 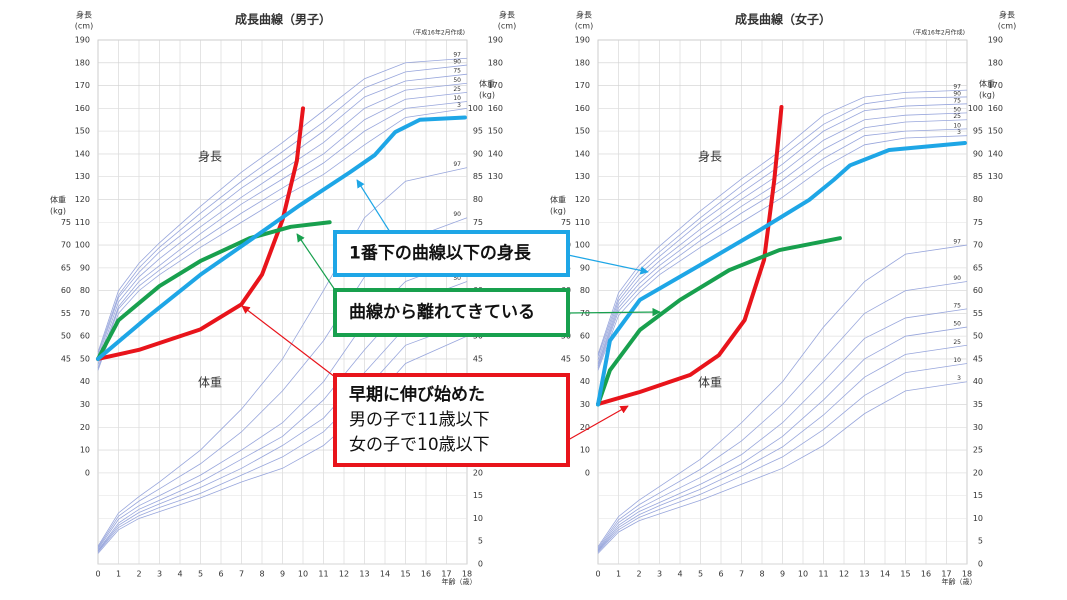 I want to click on y-tick-label-right: 170, so click(x=995, y=85).